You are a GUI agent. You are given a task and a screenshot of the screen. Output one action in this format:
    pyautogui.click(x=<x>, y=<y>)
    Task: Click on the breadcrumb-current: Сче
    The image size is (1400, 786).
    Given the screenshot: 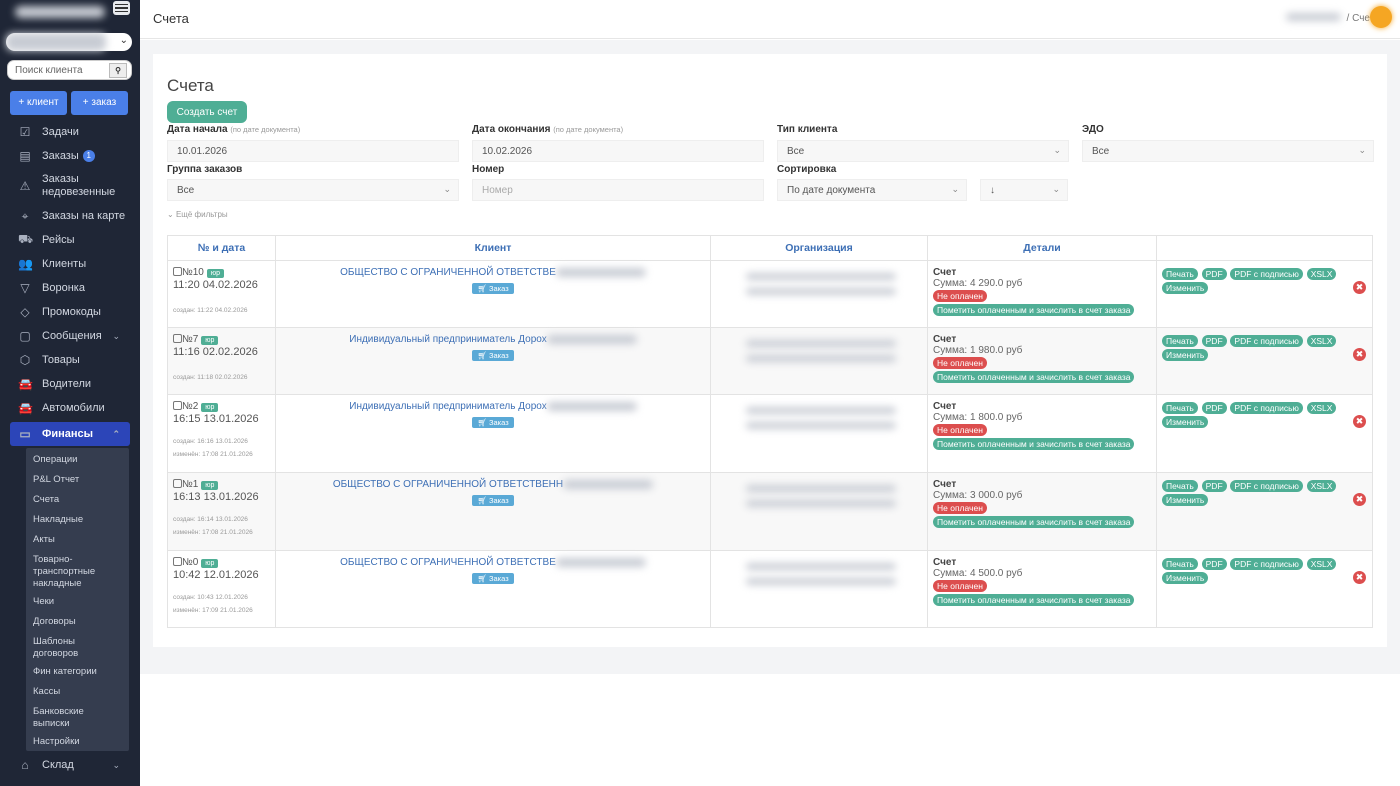 What is the action you would take?
    pyautogui.click(x=1361, y=18)
    